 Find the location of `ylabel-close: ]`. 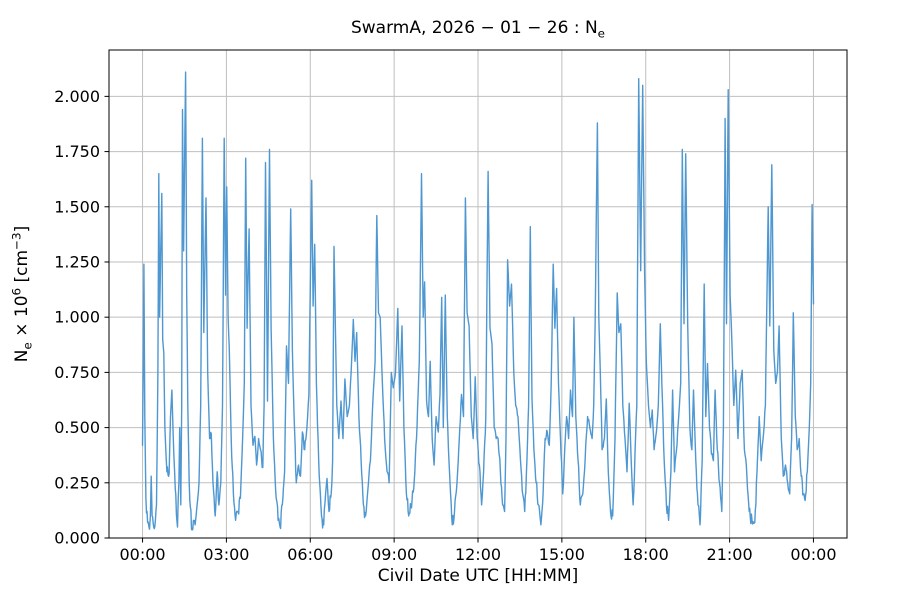

ylabel-close: ] is located at coordinates (22, 229).